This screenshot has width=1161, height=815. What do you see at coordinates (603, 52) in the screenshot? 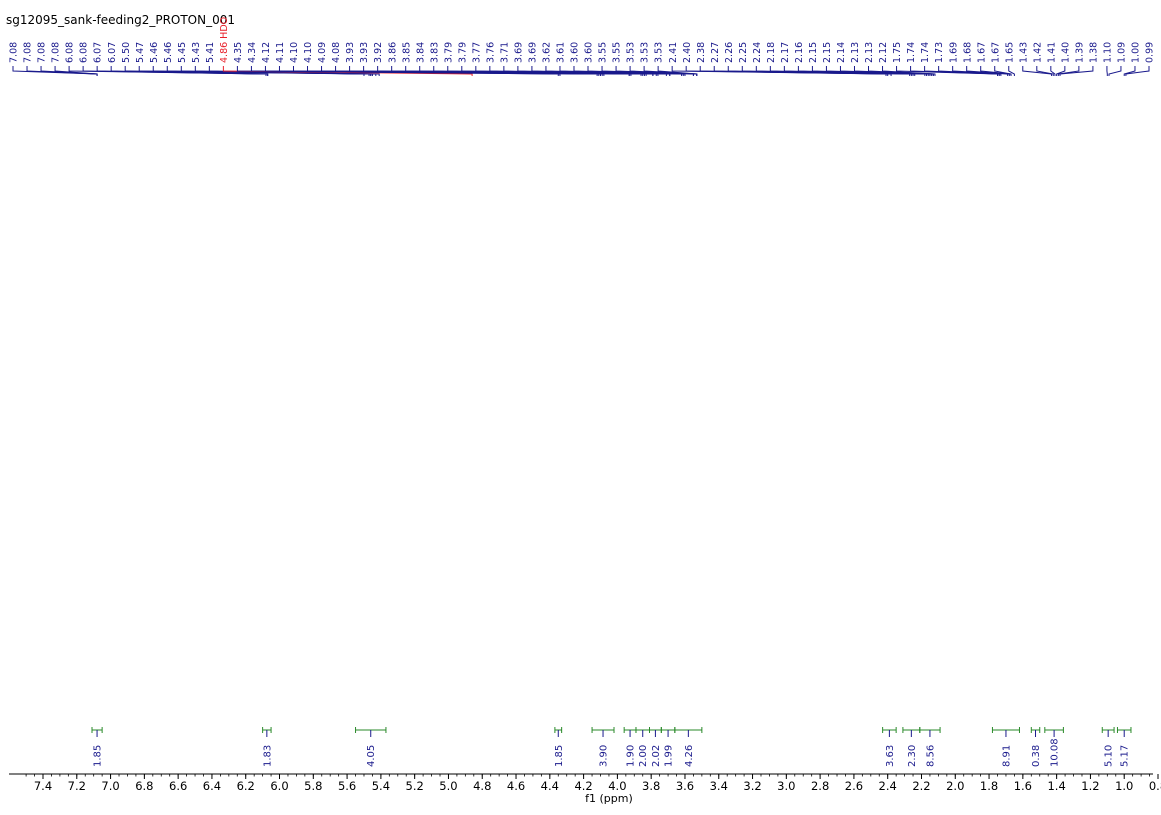
I see `peak-label: 3.55` at bounding box center [603, 52].